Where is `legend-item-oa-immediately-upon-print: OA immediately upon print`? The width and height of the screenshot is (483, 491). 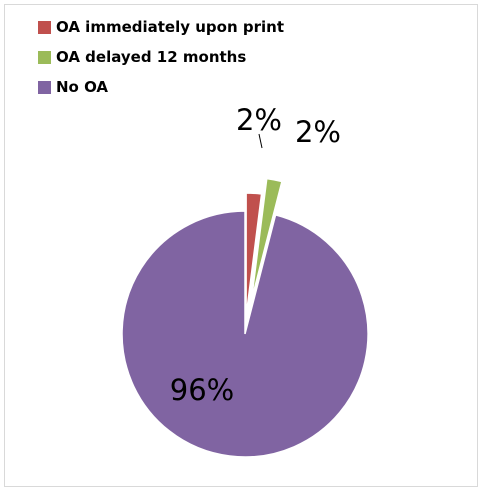
legend-item-oa-immediately-upon-print: OA immediately upon print is located at coordinates (161, 27).